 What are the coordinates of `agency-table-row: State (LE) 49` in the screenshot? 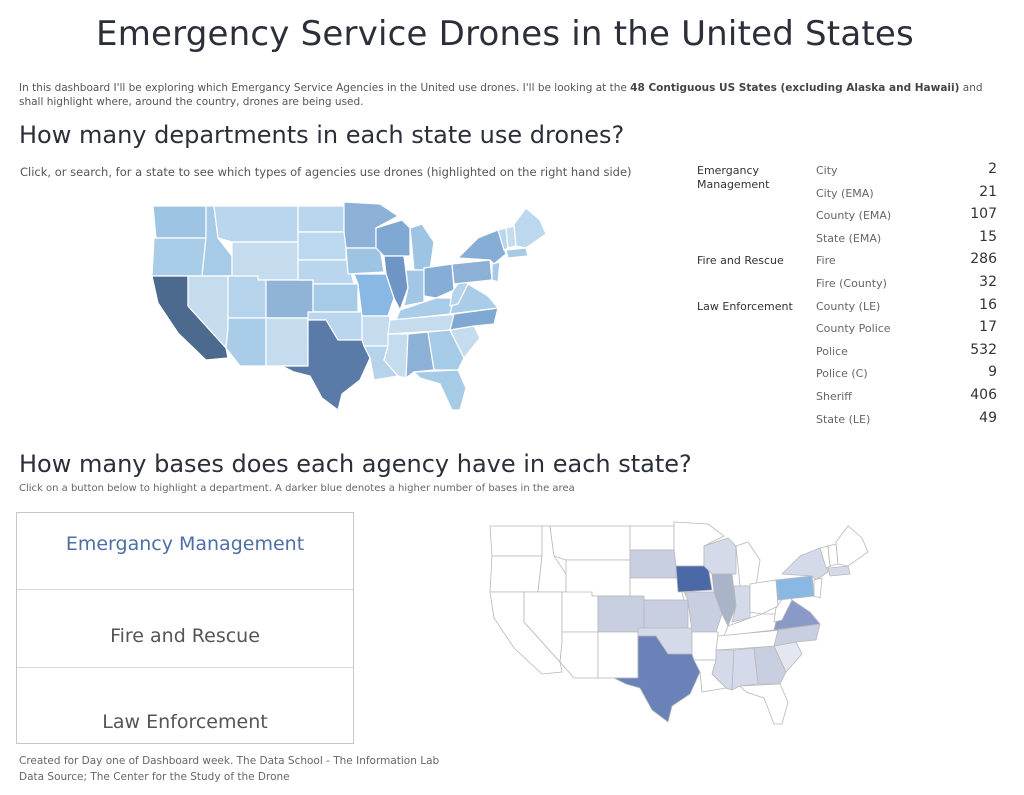 It's located at (846, 421).